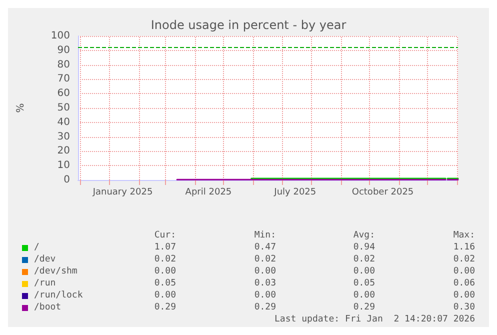 This screenshot has height=335, width=497. Describe the element at coordinates (63, 94) in the screenshot. I see `y-tick-label: 60` at that location.